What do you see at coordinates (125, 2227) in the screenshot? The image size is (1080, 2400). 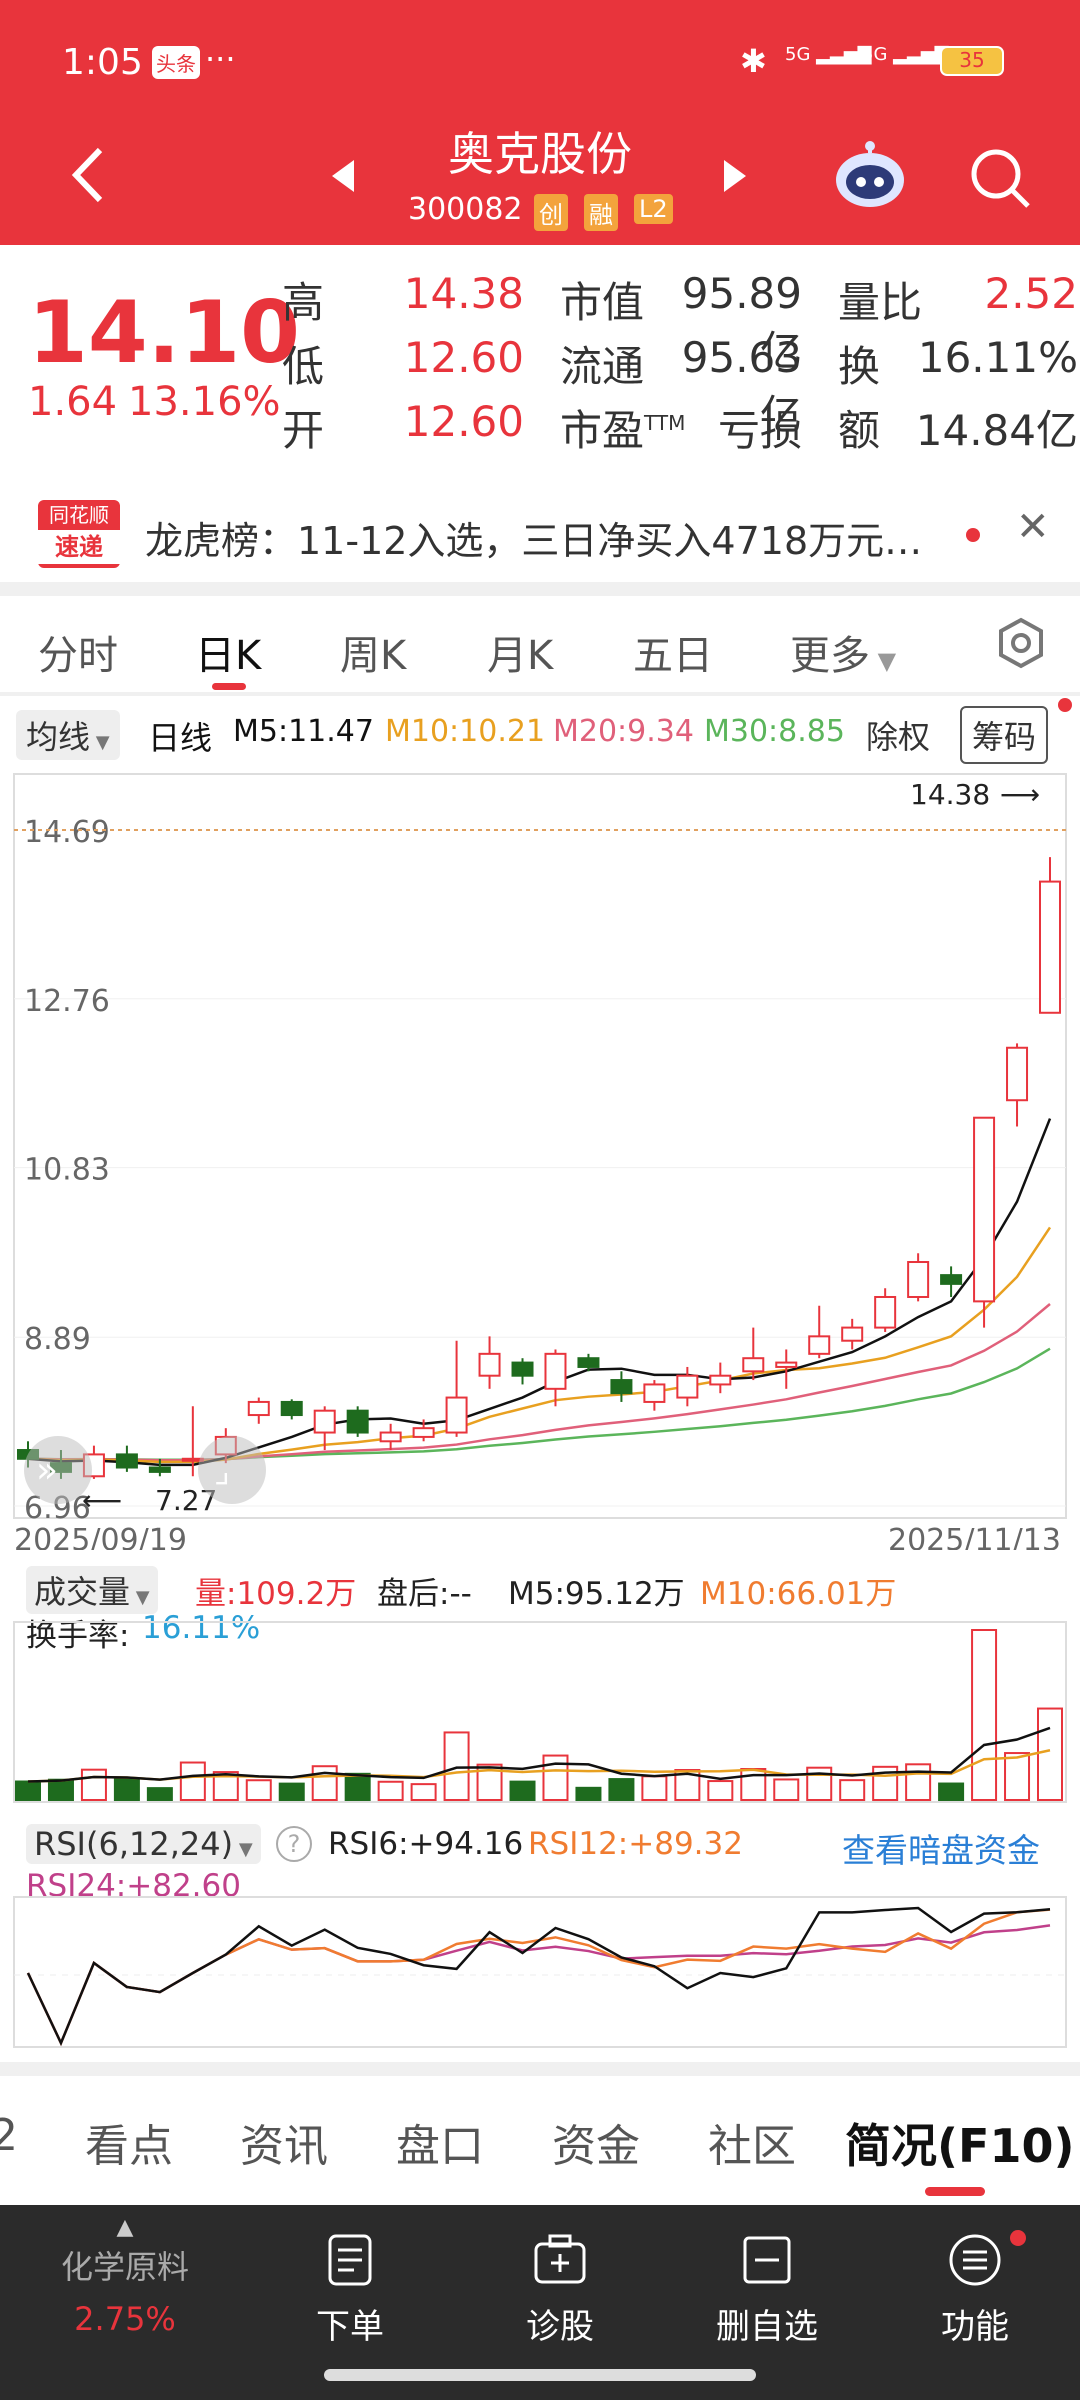 I see `chevron-up-icon: ▲` at bounding box center [125, 2227].